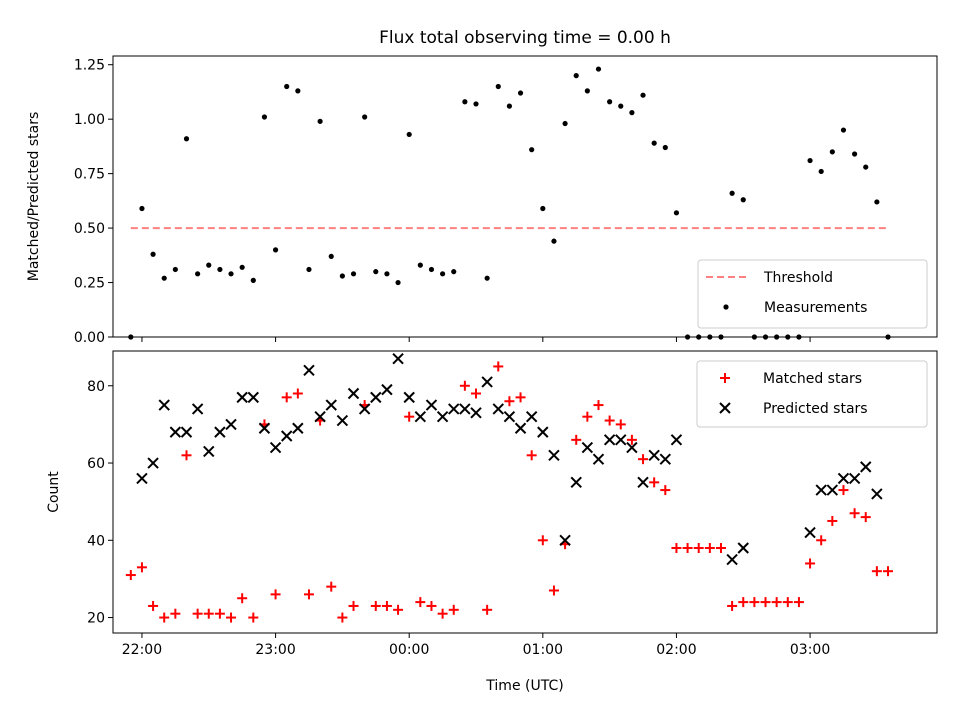  Describe the element at coordinates (598, 459) in the screenshot. I see `data-point-1-41-b` at that location.